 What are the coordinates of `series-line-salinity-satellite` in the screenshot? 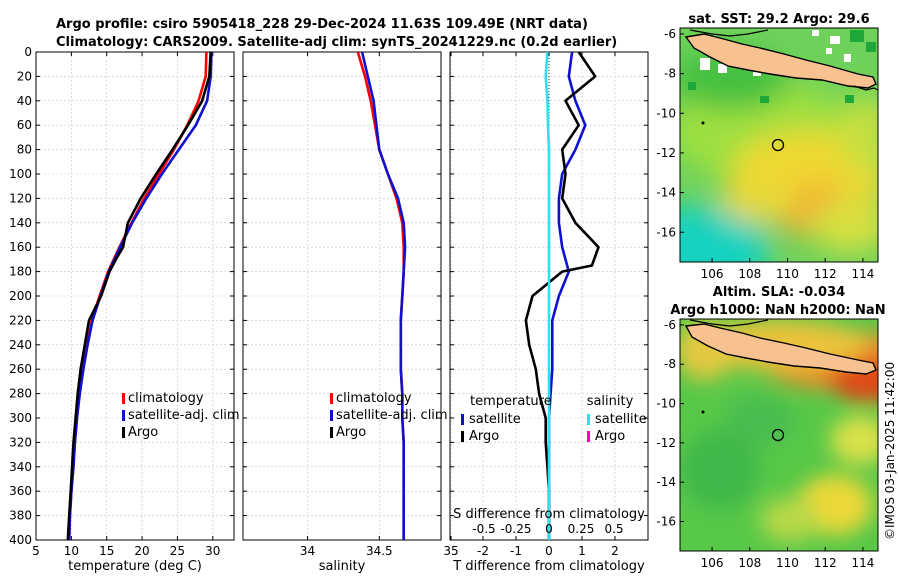 It's located at (547, 296).